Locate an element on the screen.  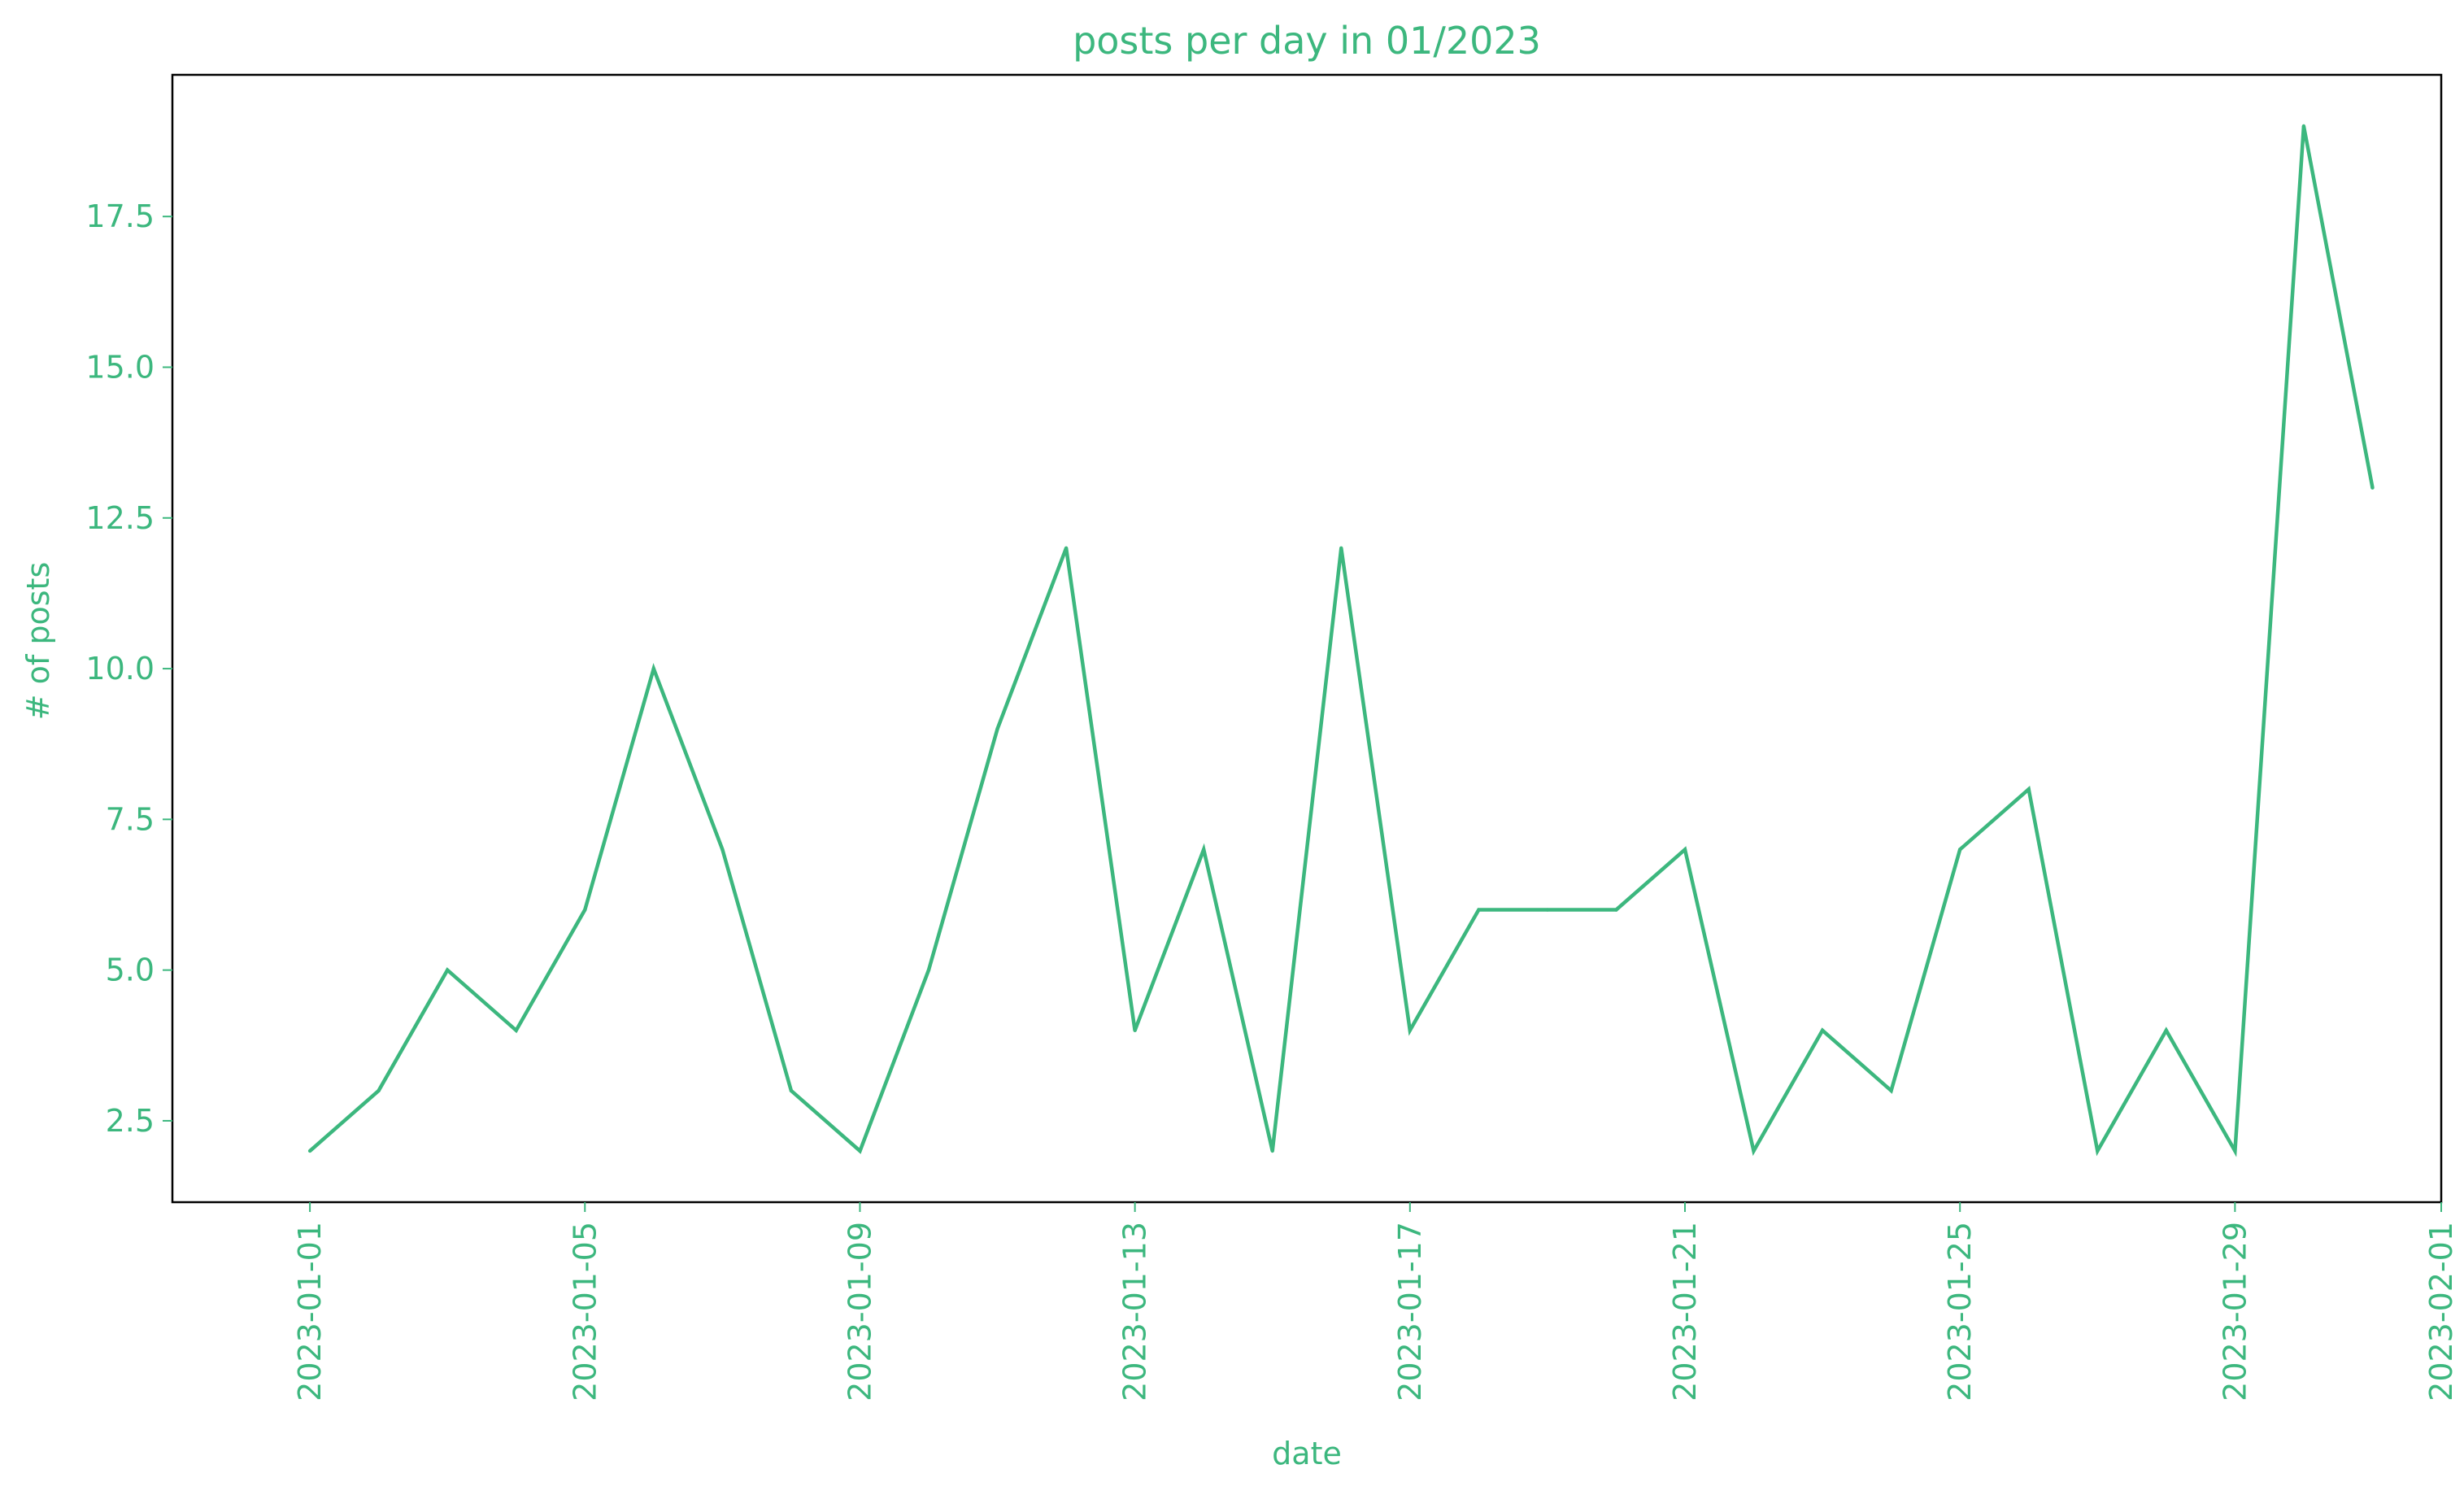
x-tick-label-2: 2023-01-09 is located at coordinates (859, 1311).